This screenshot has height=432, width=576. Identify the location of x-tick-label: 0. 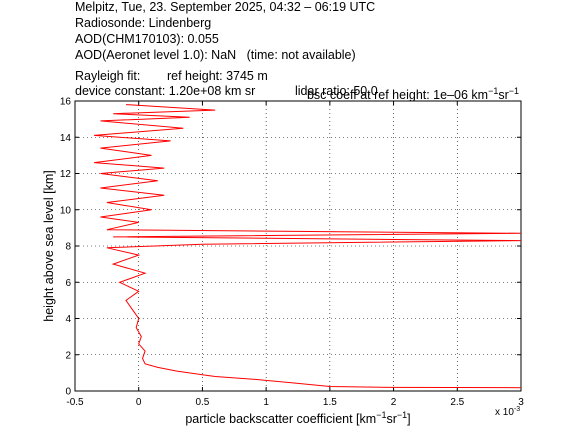
(139, 402).